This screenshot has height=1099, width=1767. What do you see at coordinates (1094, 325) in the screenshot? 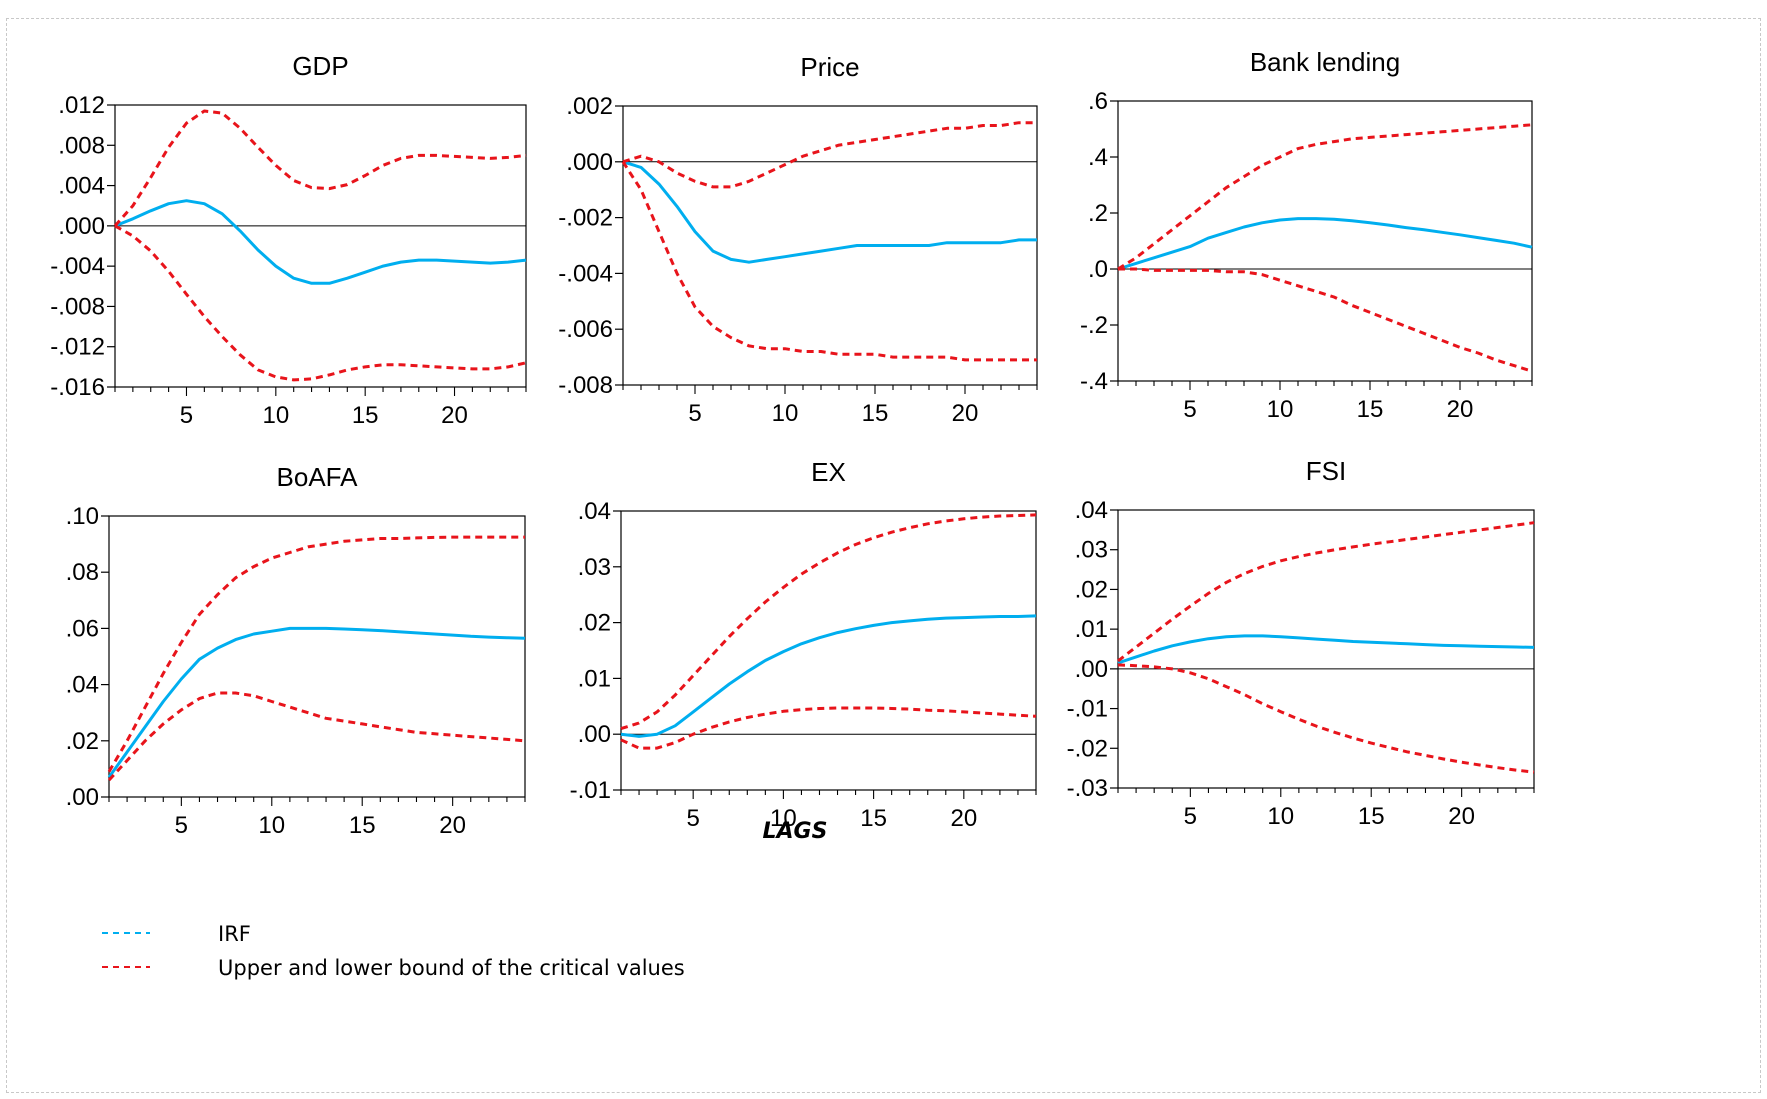
I see `y-tick-label: -.2` at bounding box center [1094, 325].